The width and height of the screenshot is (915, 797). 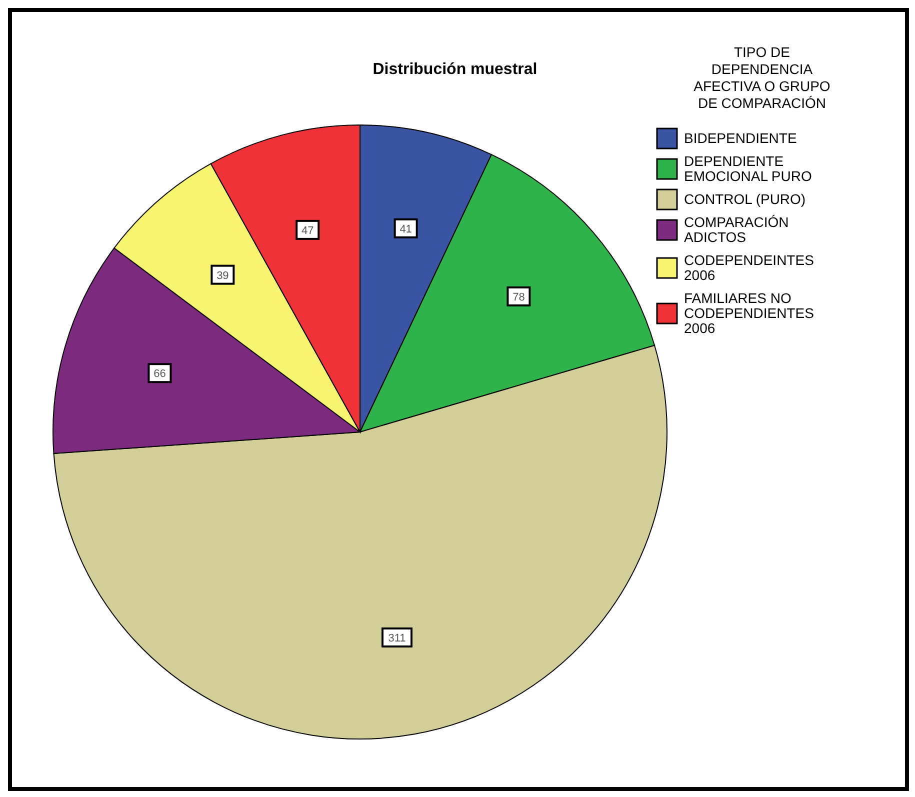 What do you see at coordinates (740, 138) in the screenshot?
I see `legend-label: BIDEPENDIENTE` at bounding box center [740, 138].